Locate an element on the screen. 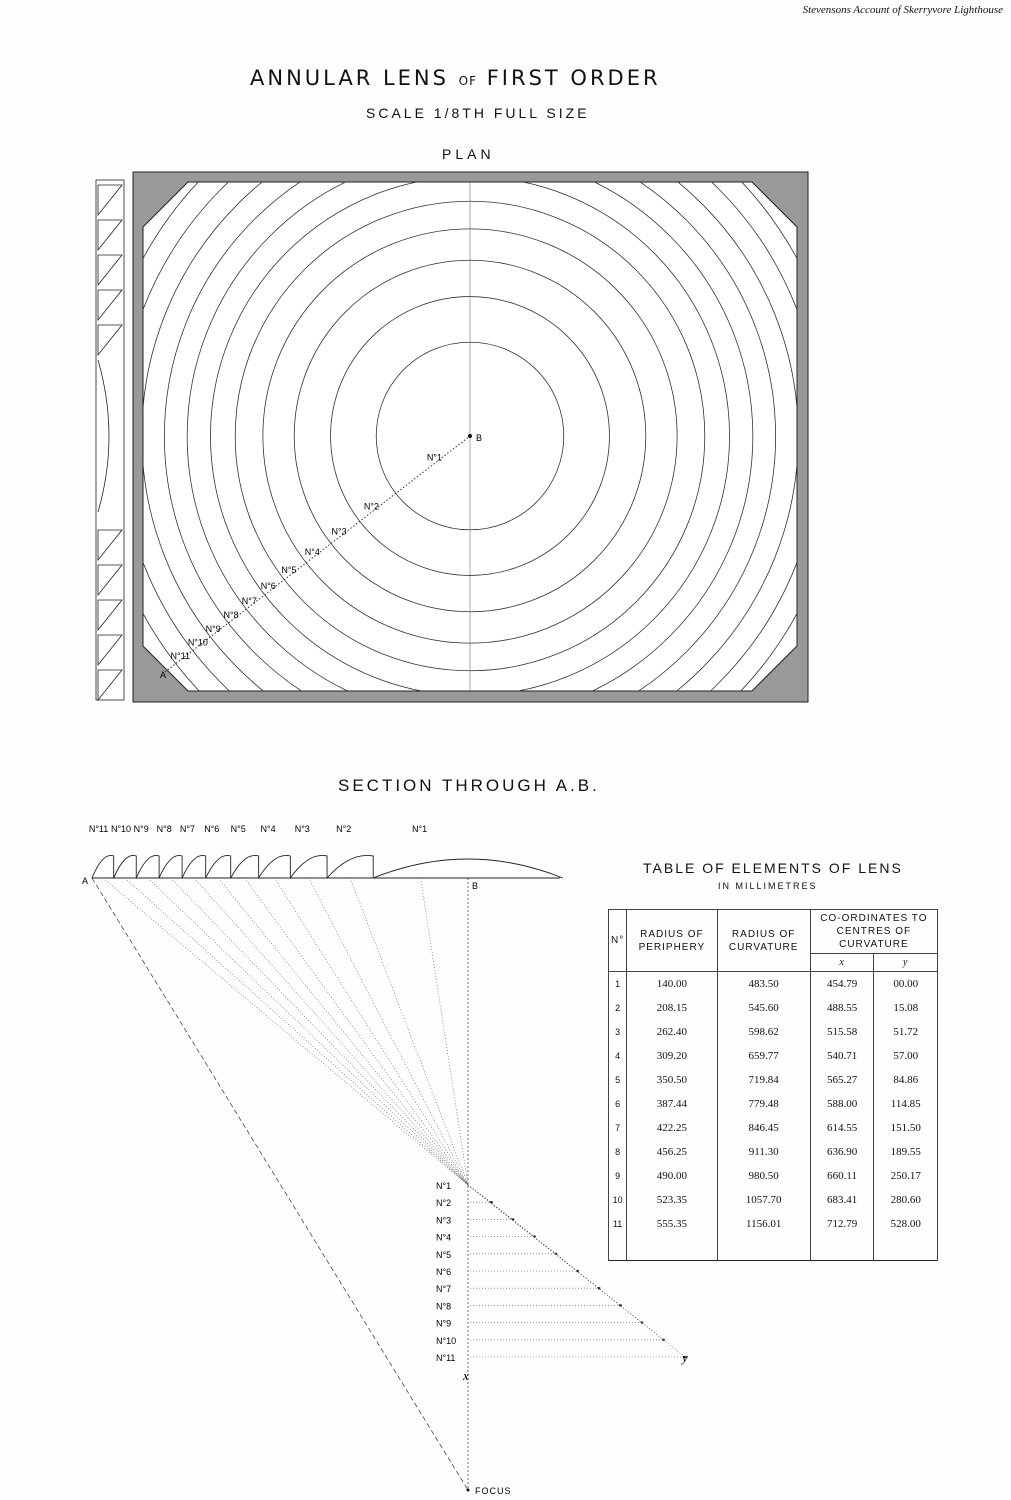  col-coordinates: CO-ORDINATES TO CENTRES OF CURVATURE is located at coordinates (874, 931).